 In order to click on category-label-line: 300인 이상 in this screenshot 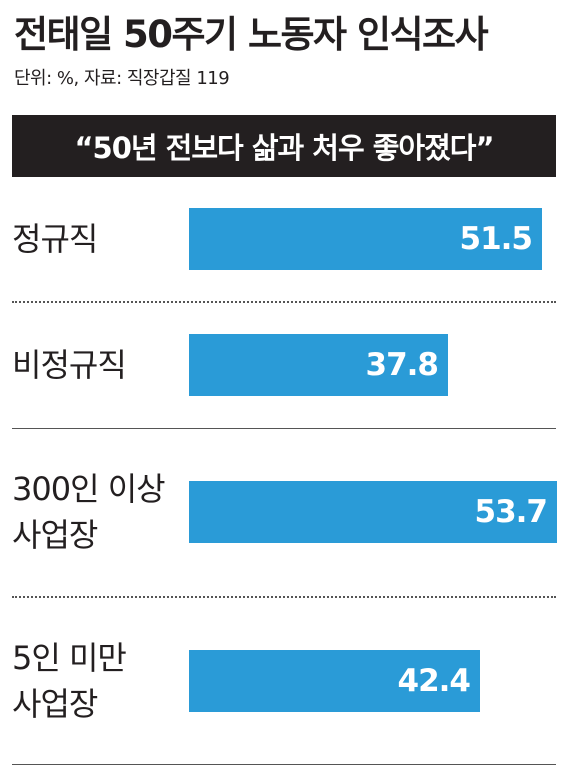, I will do `click(89, 489)`.